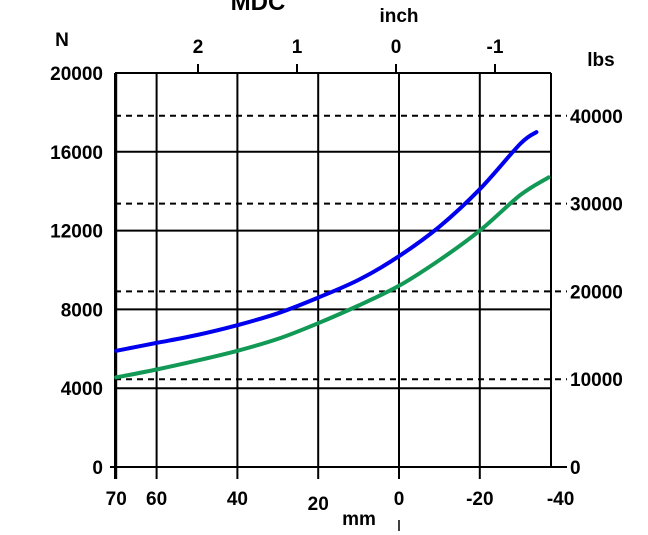 The image size is (648, 535). I want to click on x-bottom-tick-label: -40, so click(560, 499).